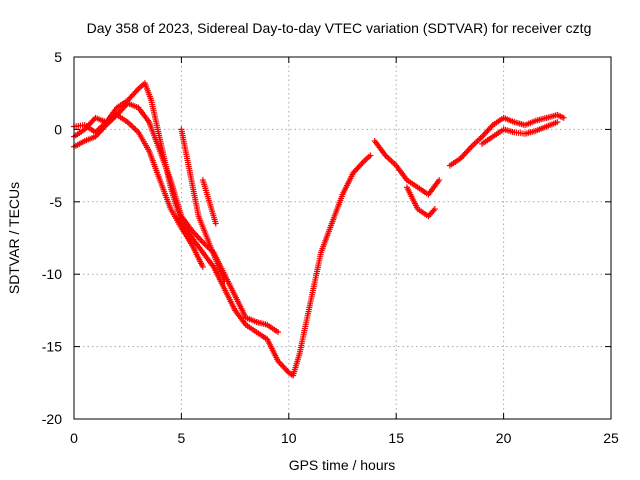  Describe the element at coordinates (74, 438) in the screenshot. I see `x-tick-label: 0` at that location.